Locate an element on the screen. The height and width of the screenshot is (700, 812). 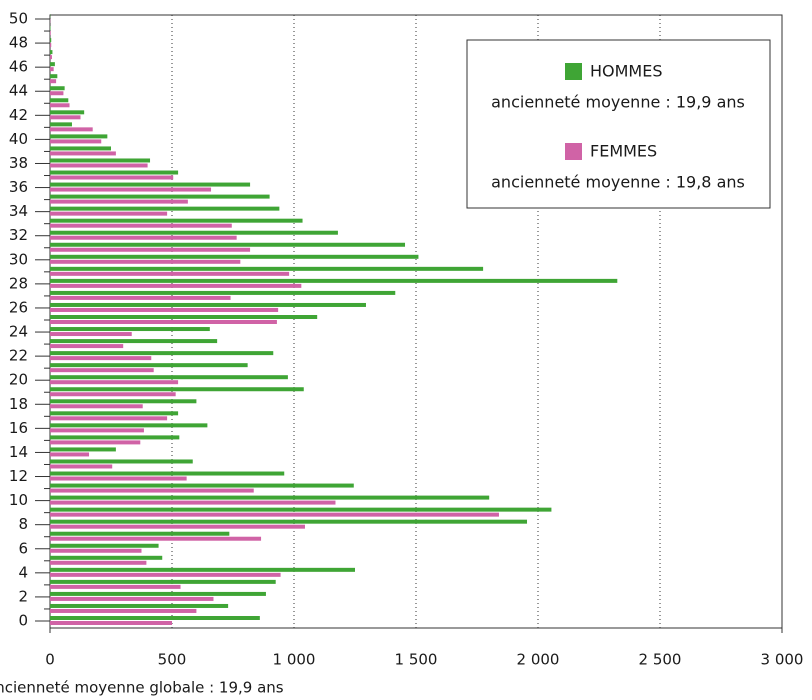
y-tick-label: 20 is located at coordinates (18, 380).